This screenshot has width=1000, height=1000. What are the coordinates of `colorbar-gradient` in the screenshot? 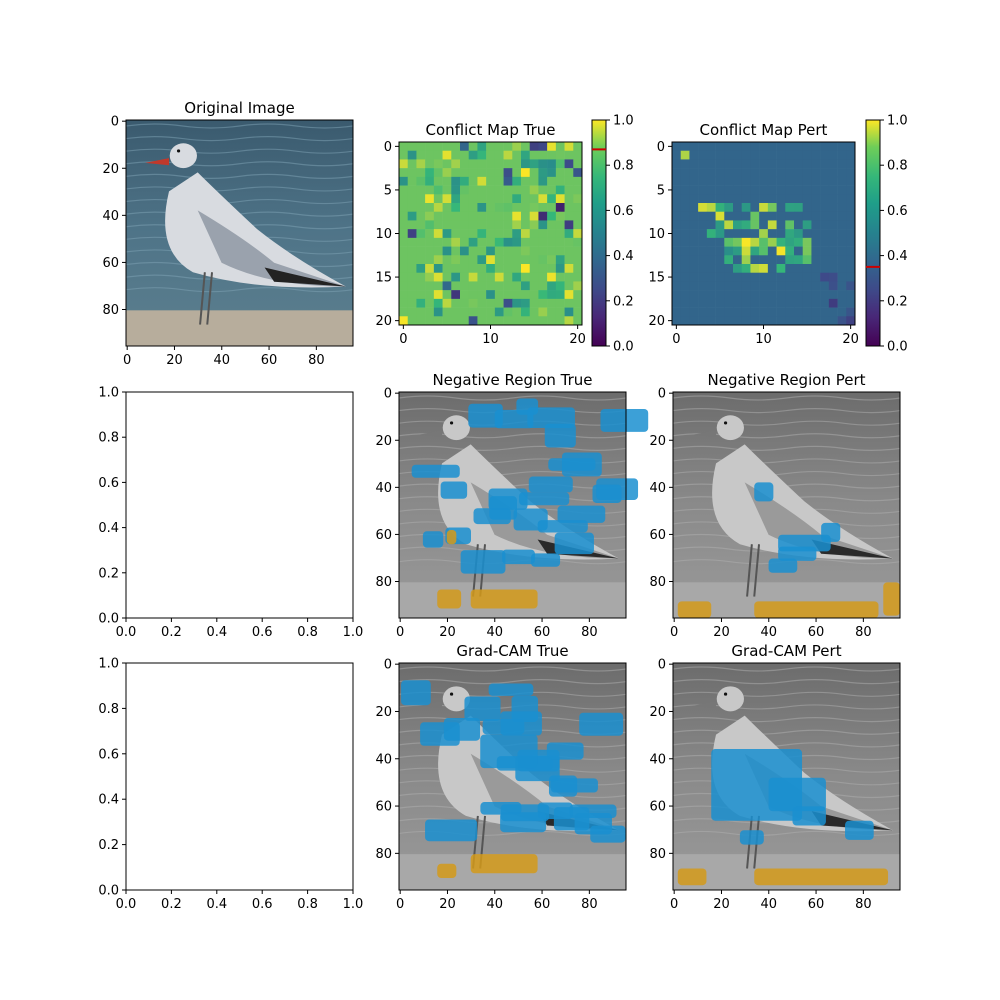 It's located at (599, 233).